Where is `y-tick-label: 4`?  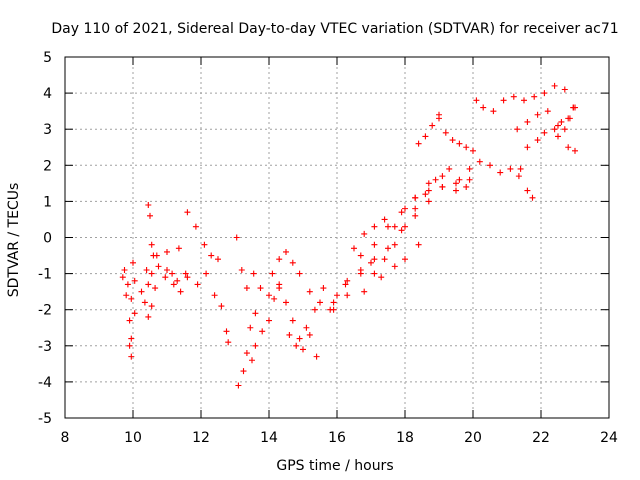
y-tick-label: 4 is located at coordinates (47, 94).